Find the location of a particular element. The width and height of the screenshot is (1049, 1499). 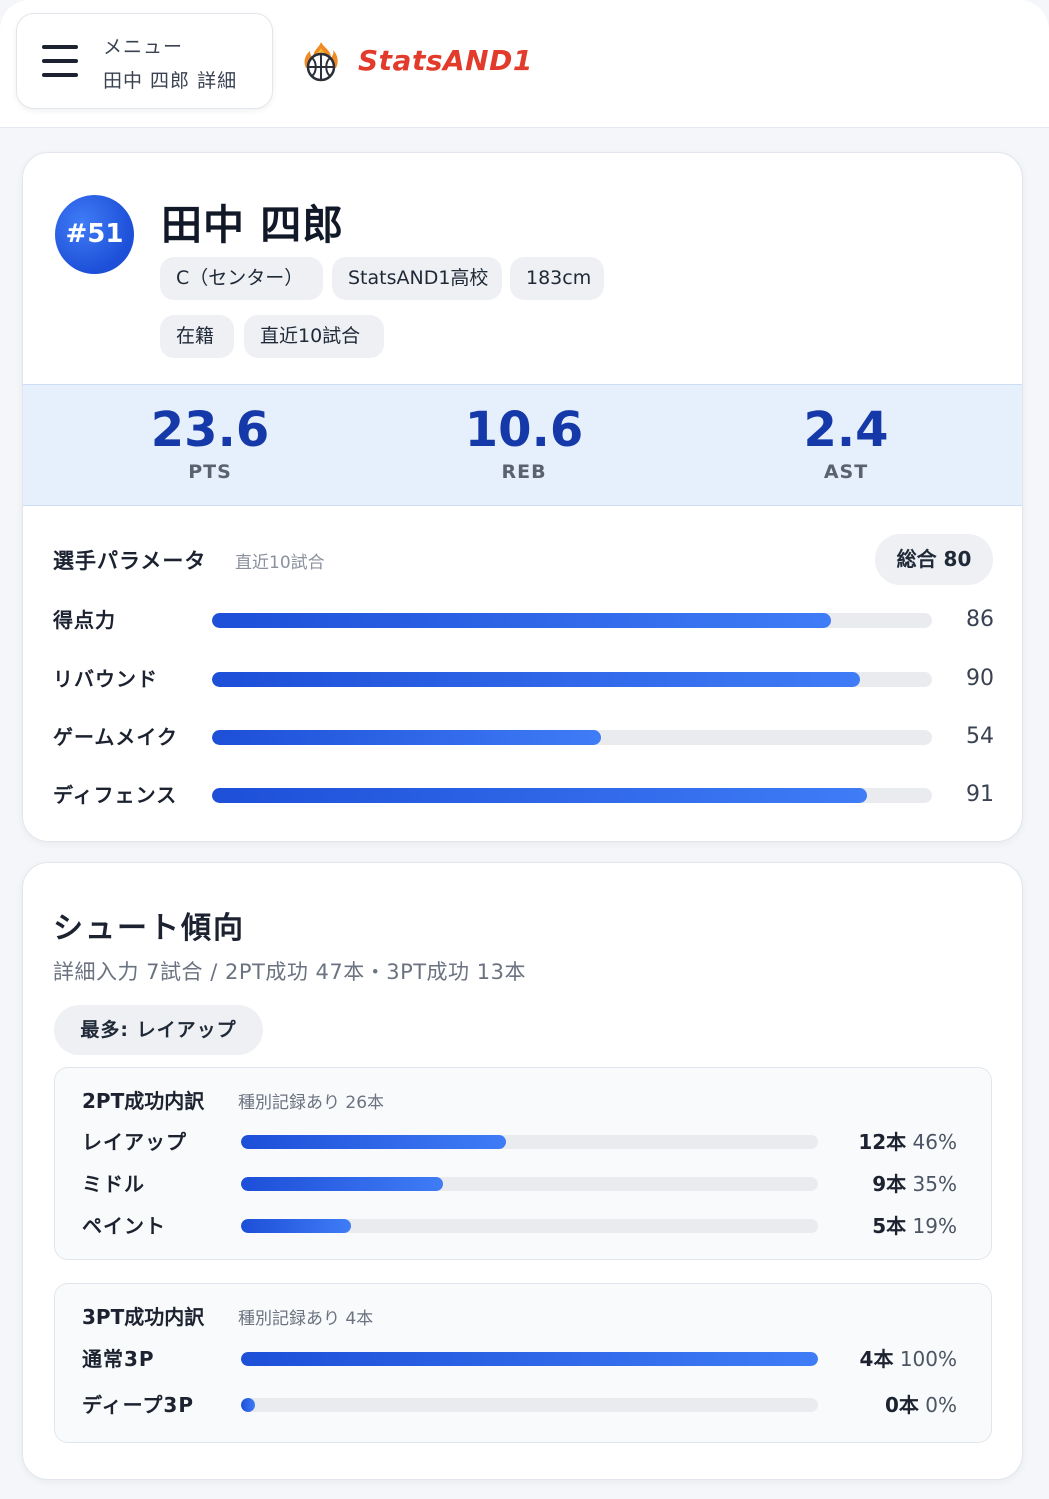

stat-reb: 10.6 REB is located at coordinates (524, 441).